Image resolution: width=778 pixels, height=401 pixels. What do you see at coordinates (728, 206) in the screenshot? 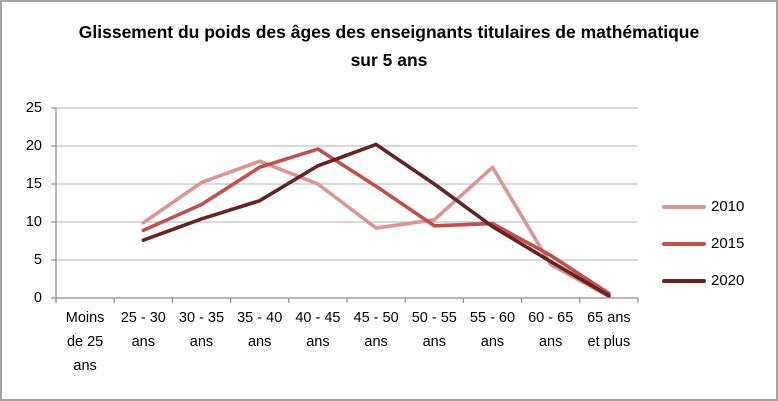
I see `legend-label-2010: 2010` at bounding box center [728, 206].